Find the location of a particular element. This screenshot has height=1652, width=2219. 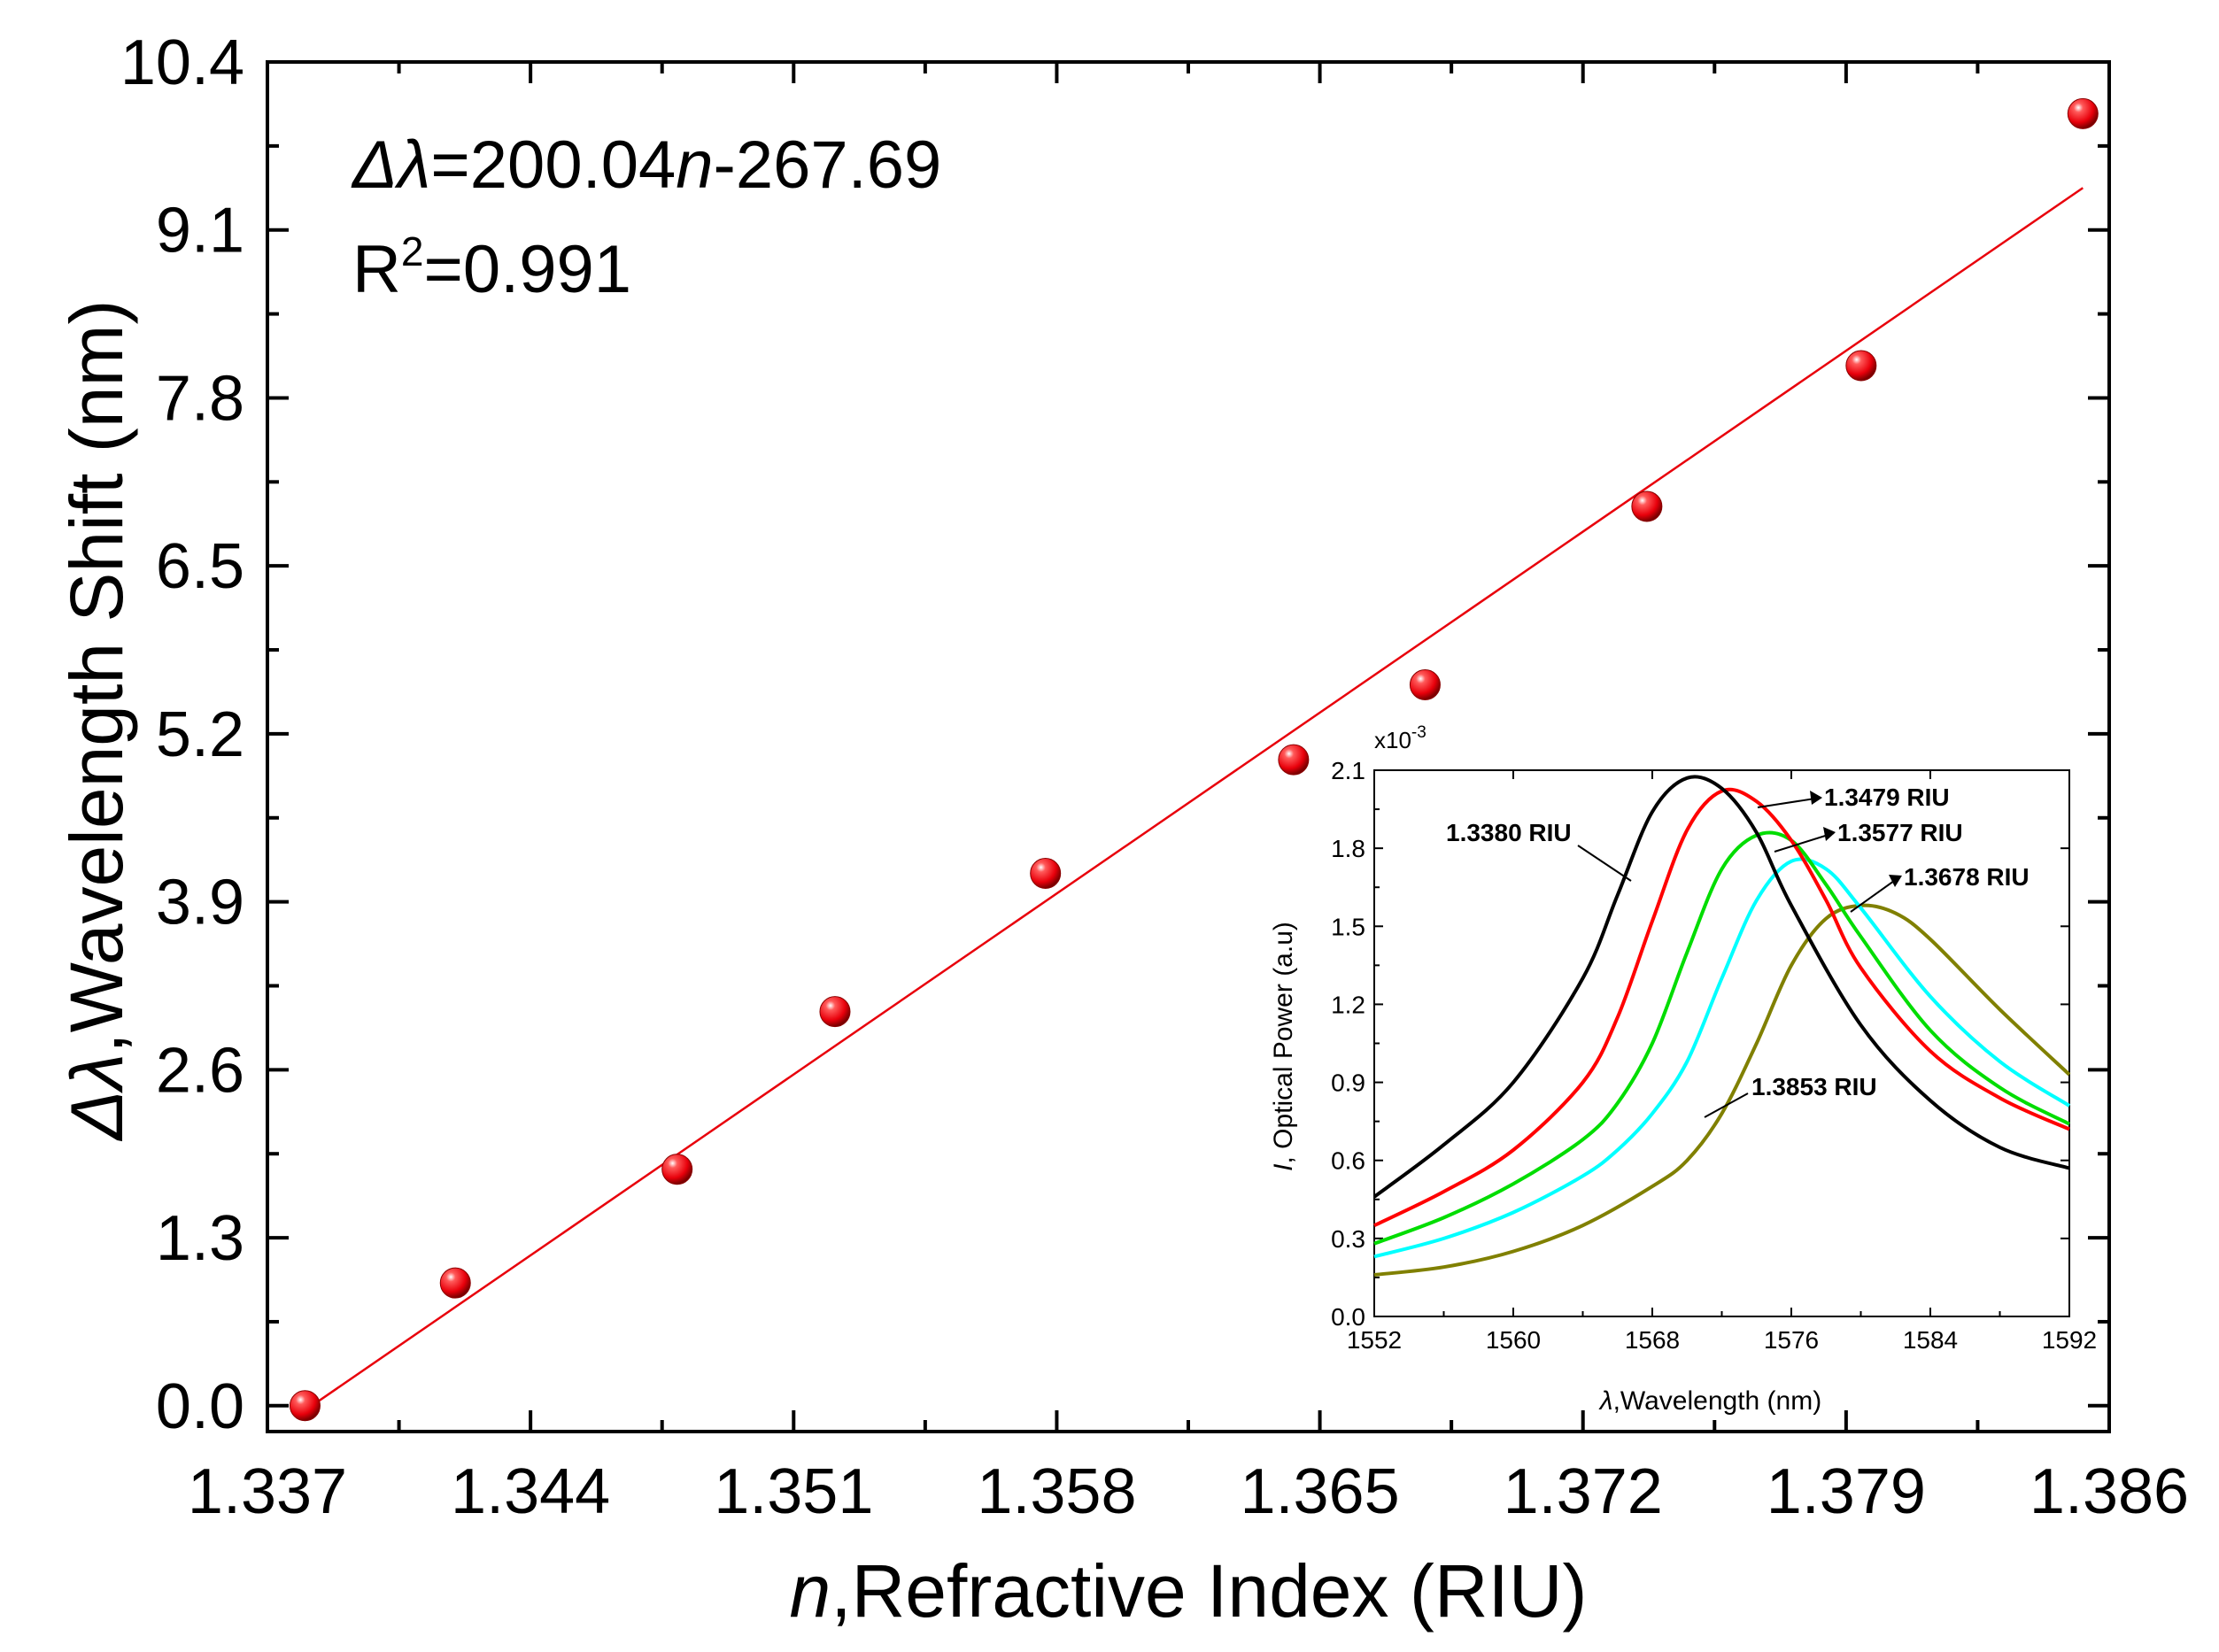

equation-annotation: Δλ=200.04n-267.69 is located at coordinates (646, 165).